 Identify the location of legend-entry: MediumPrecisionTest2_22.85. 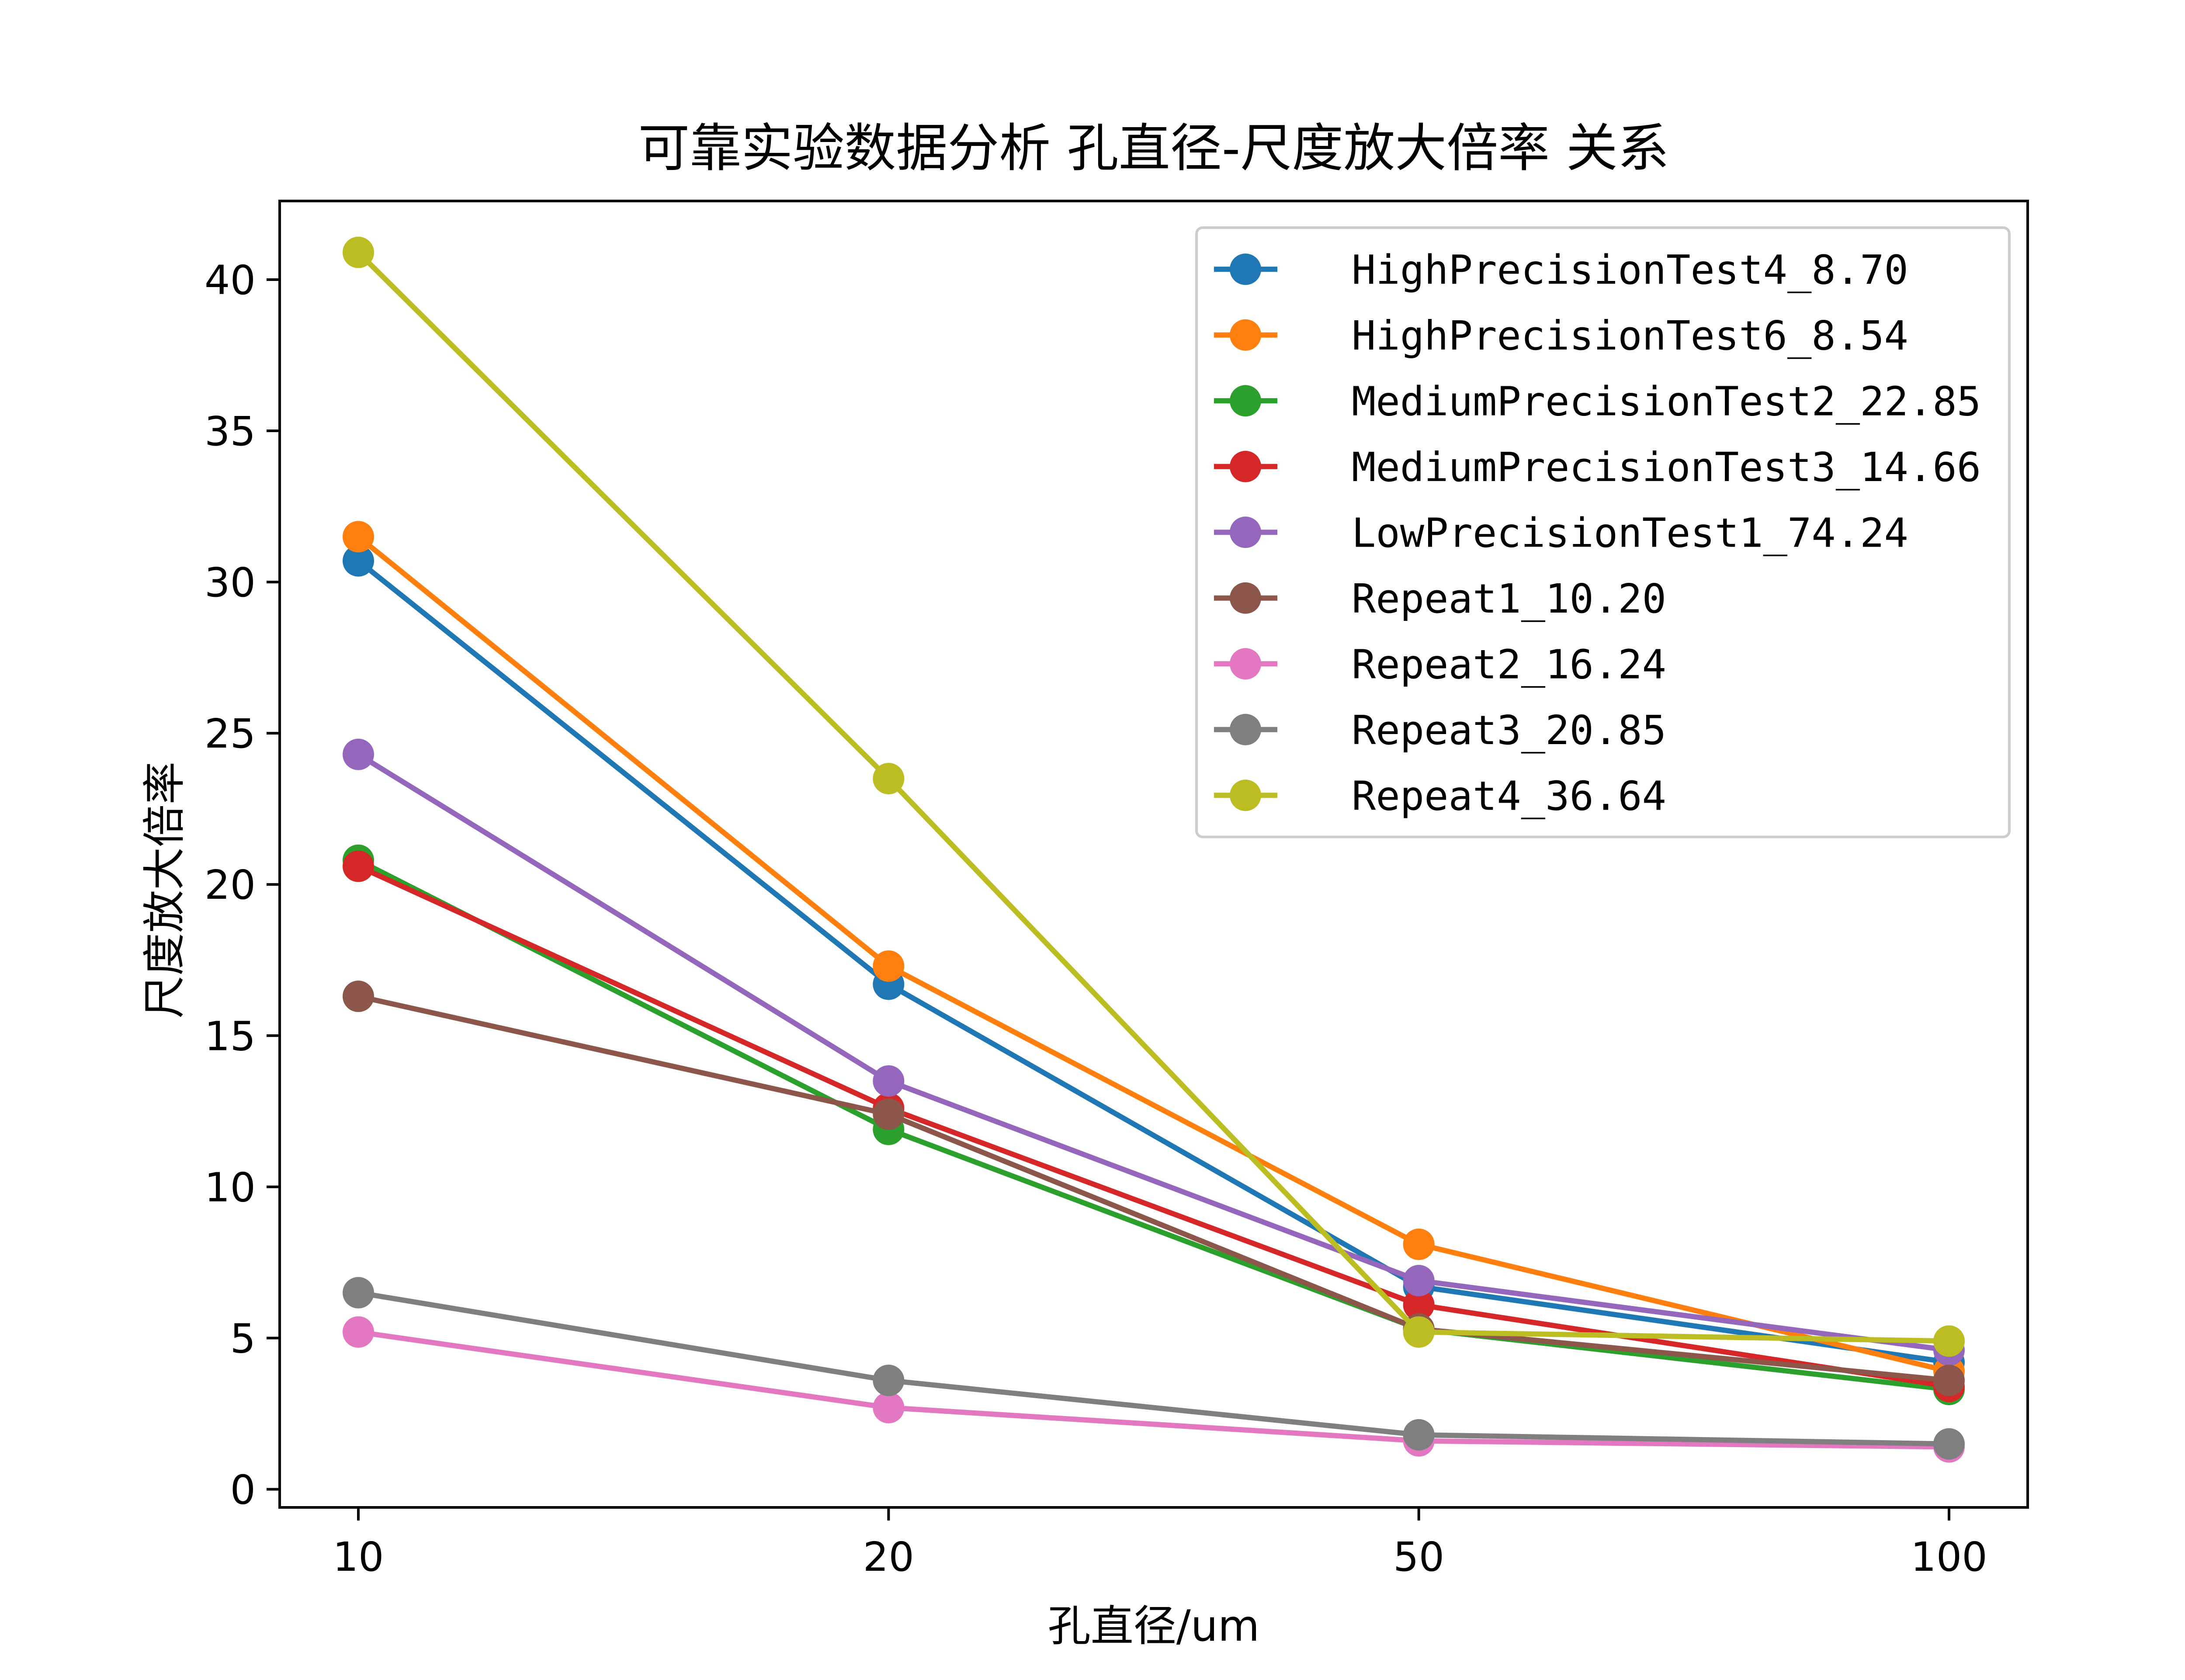
(1598, 402).